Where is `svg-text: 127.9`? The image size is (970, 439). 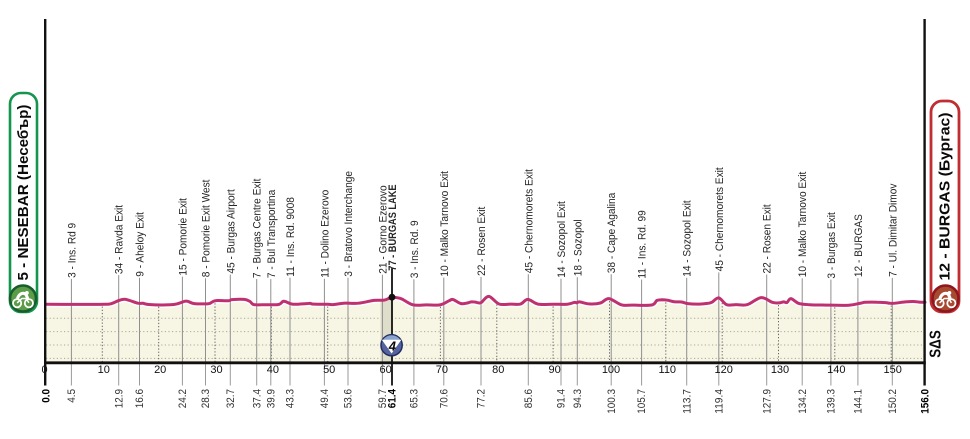 svg-text: 127.9 is located at coordinates (767, 401).